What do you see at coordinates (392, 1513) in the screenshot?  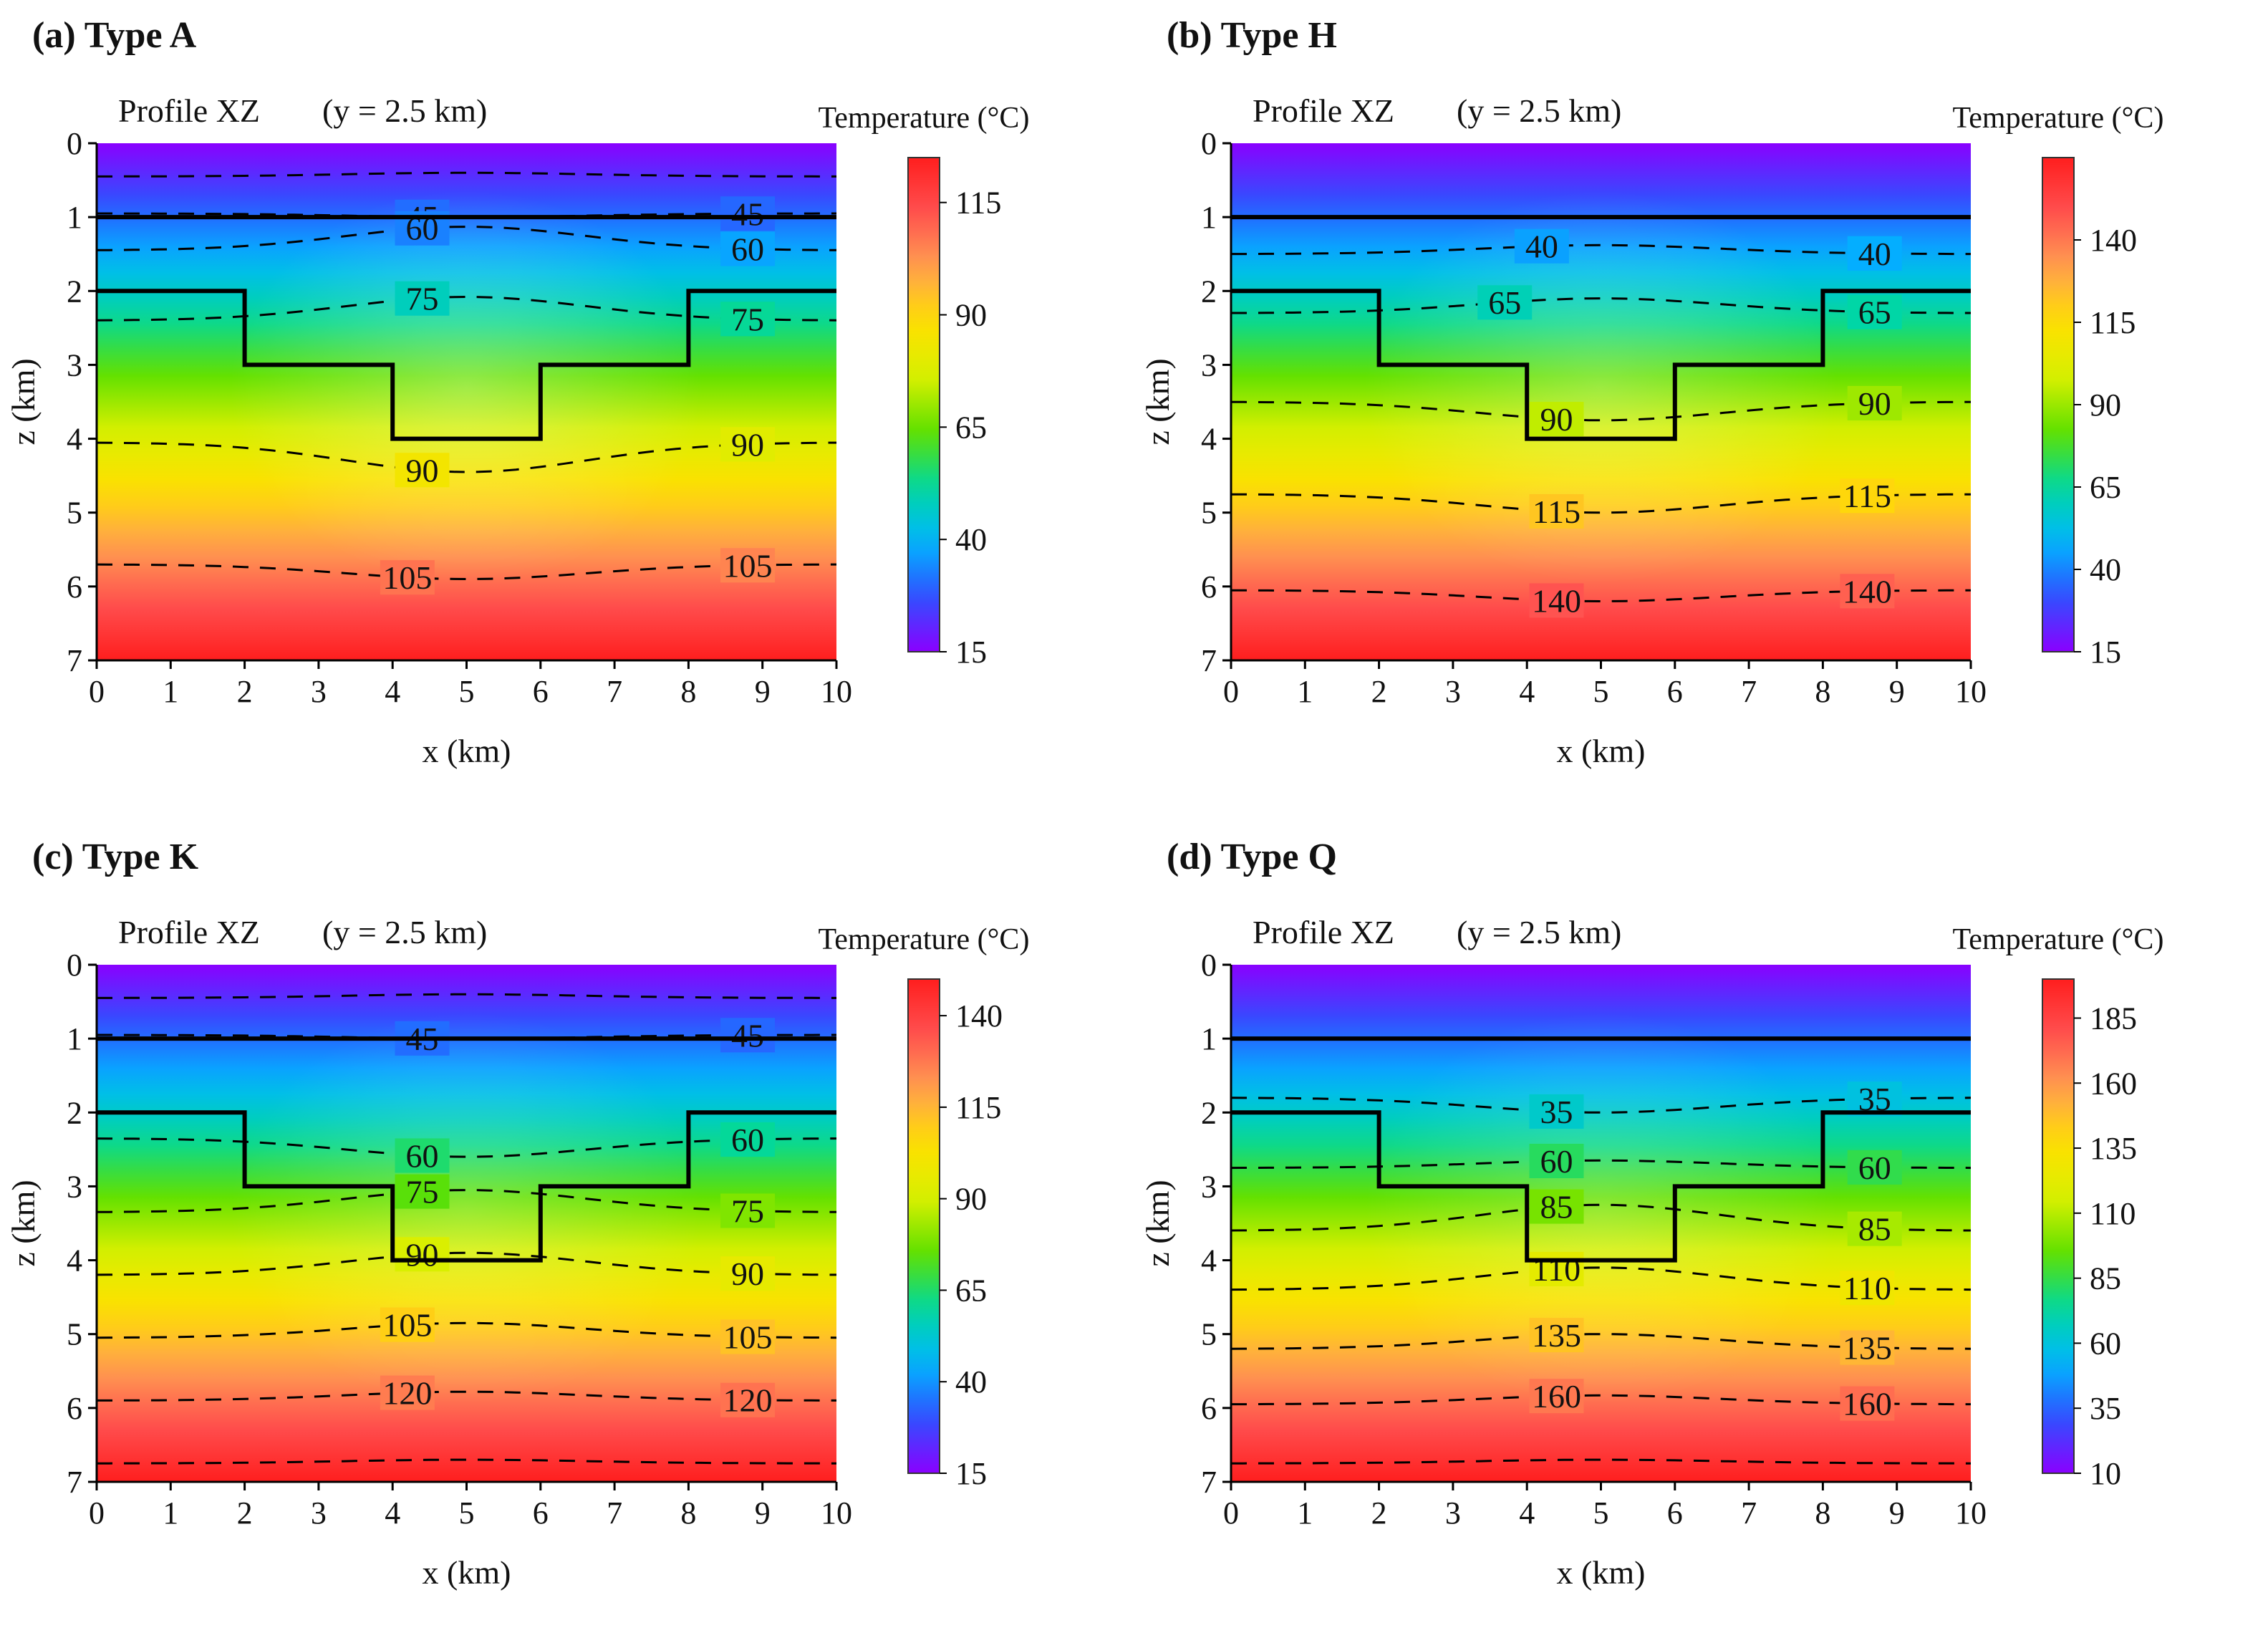 I see `x-tick-label: 4` at bounding box center [392, 1513].